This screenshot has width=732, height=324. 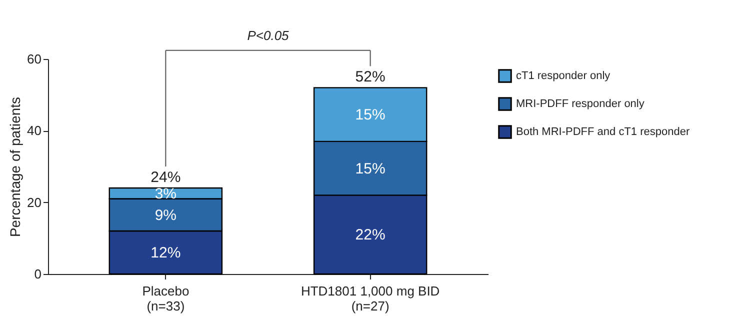 What do you see at coordinates (165, 193) in the screenshot?
I see `data-label: 3%` at bounding box center [165, 193].